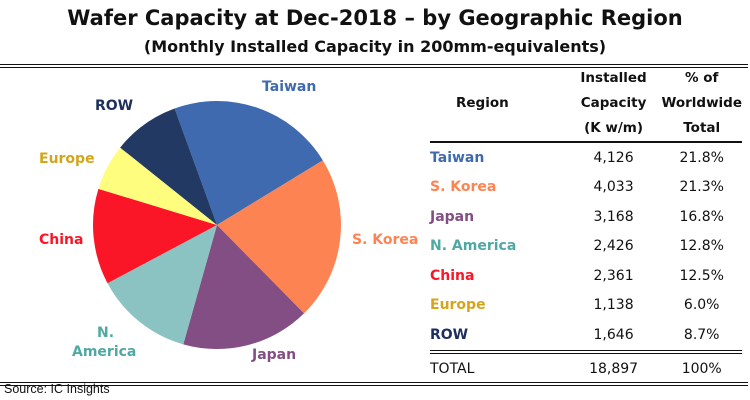 This screenshot has width=750, height=400. I want to click on header-capacity: Installed Capacity (K w/m), so click(613, 104).